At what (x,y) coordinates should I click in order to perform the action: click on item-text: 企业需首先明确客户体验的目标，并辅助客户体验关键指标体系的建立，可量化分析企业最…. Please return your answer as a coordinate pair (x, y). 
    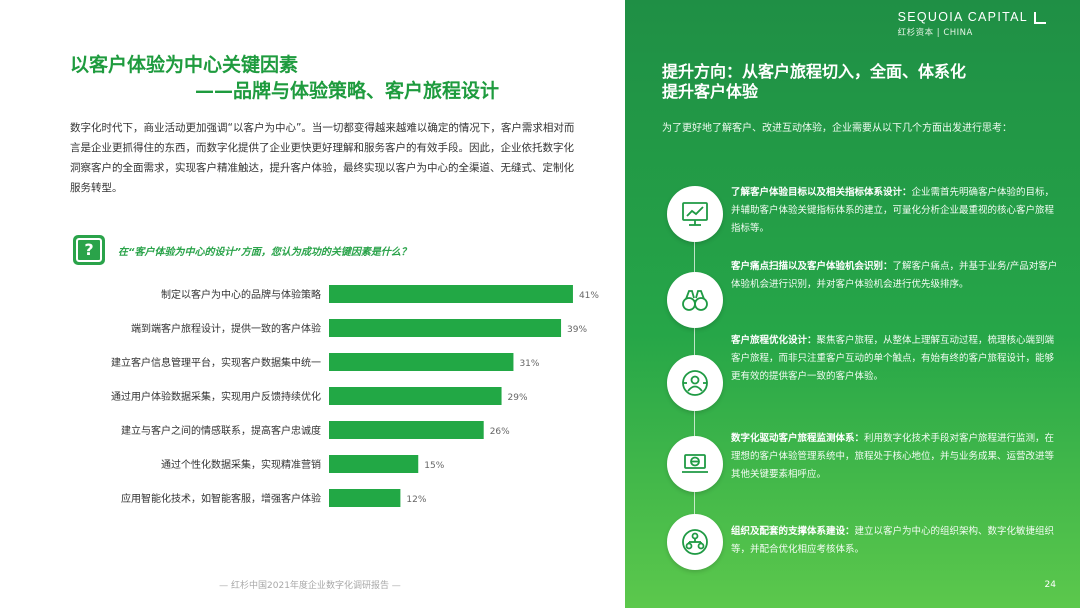
    Looking at the image, I should click on (893, 210).